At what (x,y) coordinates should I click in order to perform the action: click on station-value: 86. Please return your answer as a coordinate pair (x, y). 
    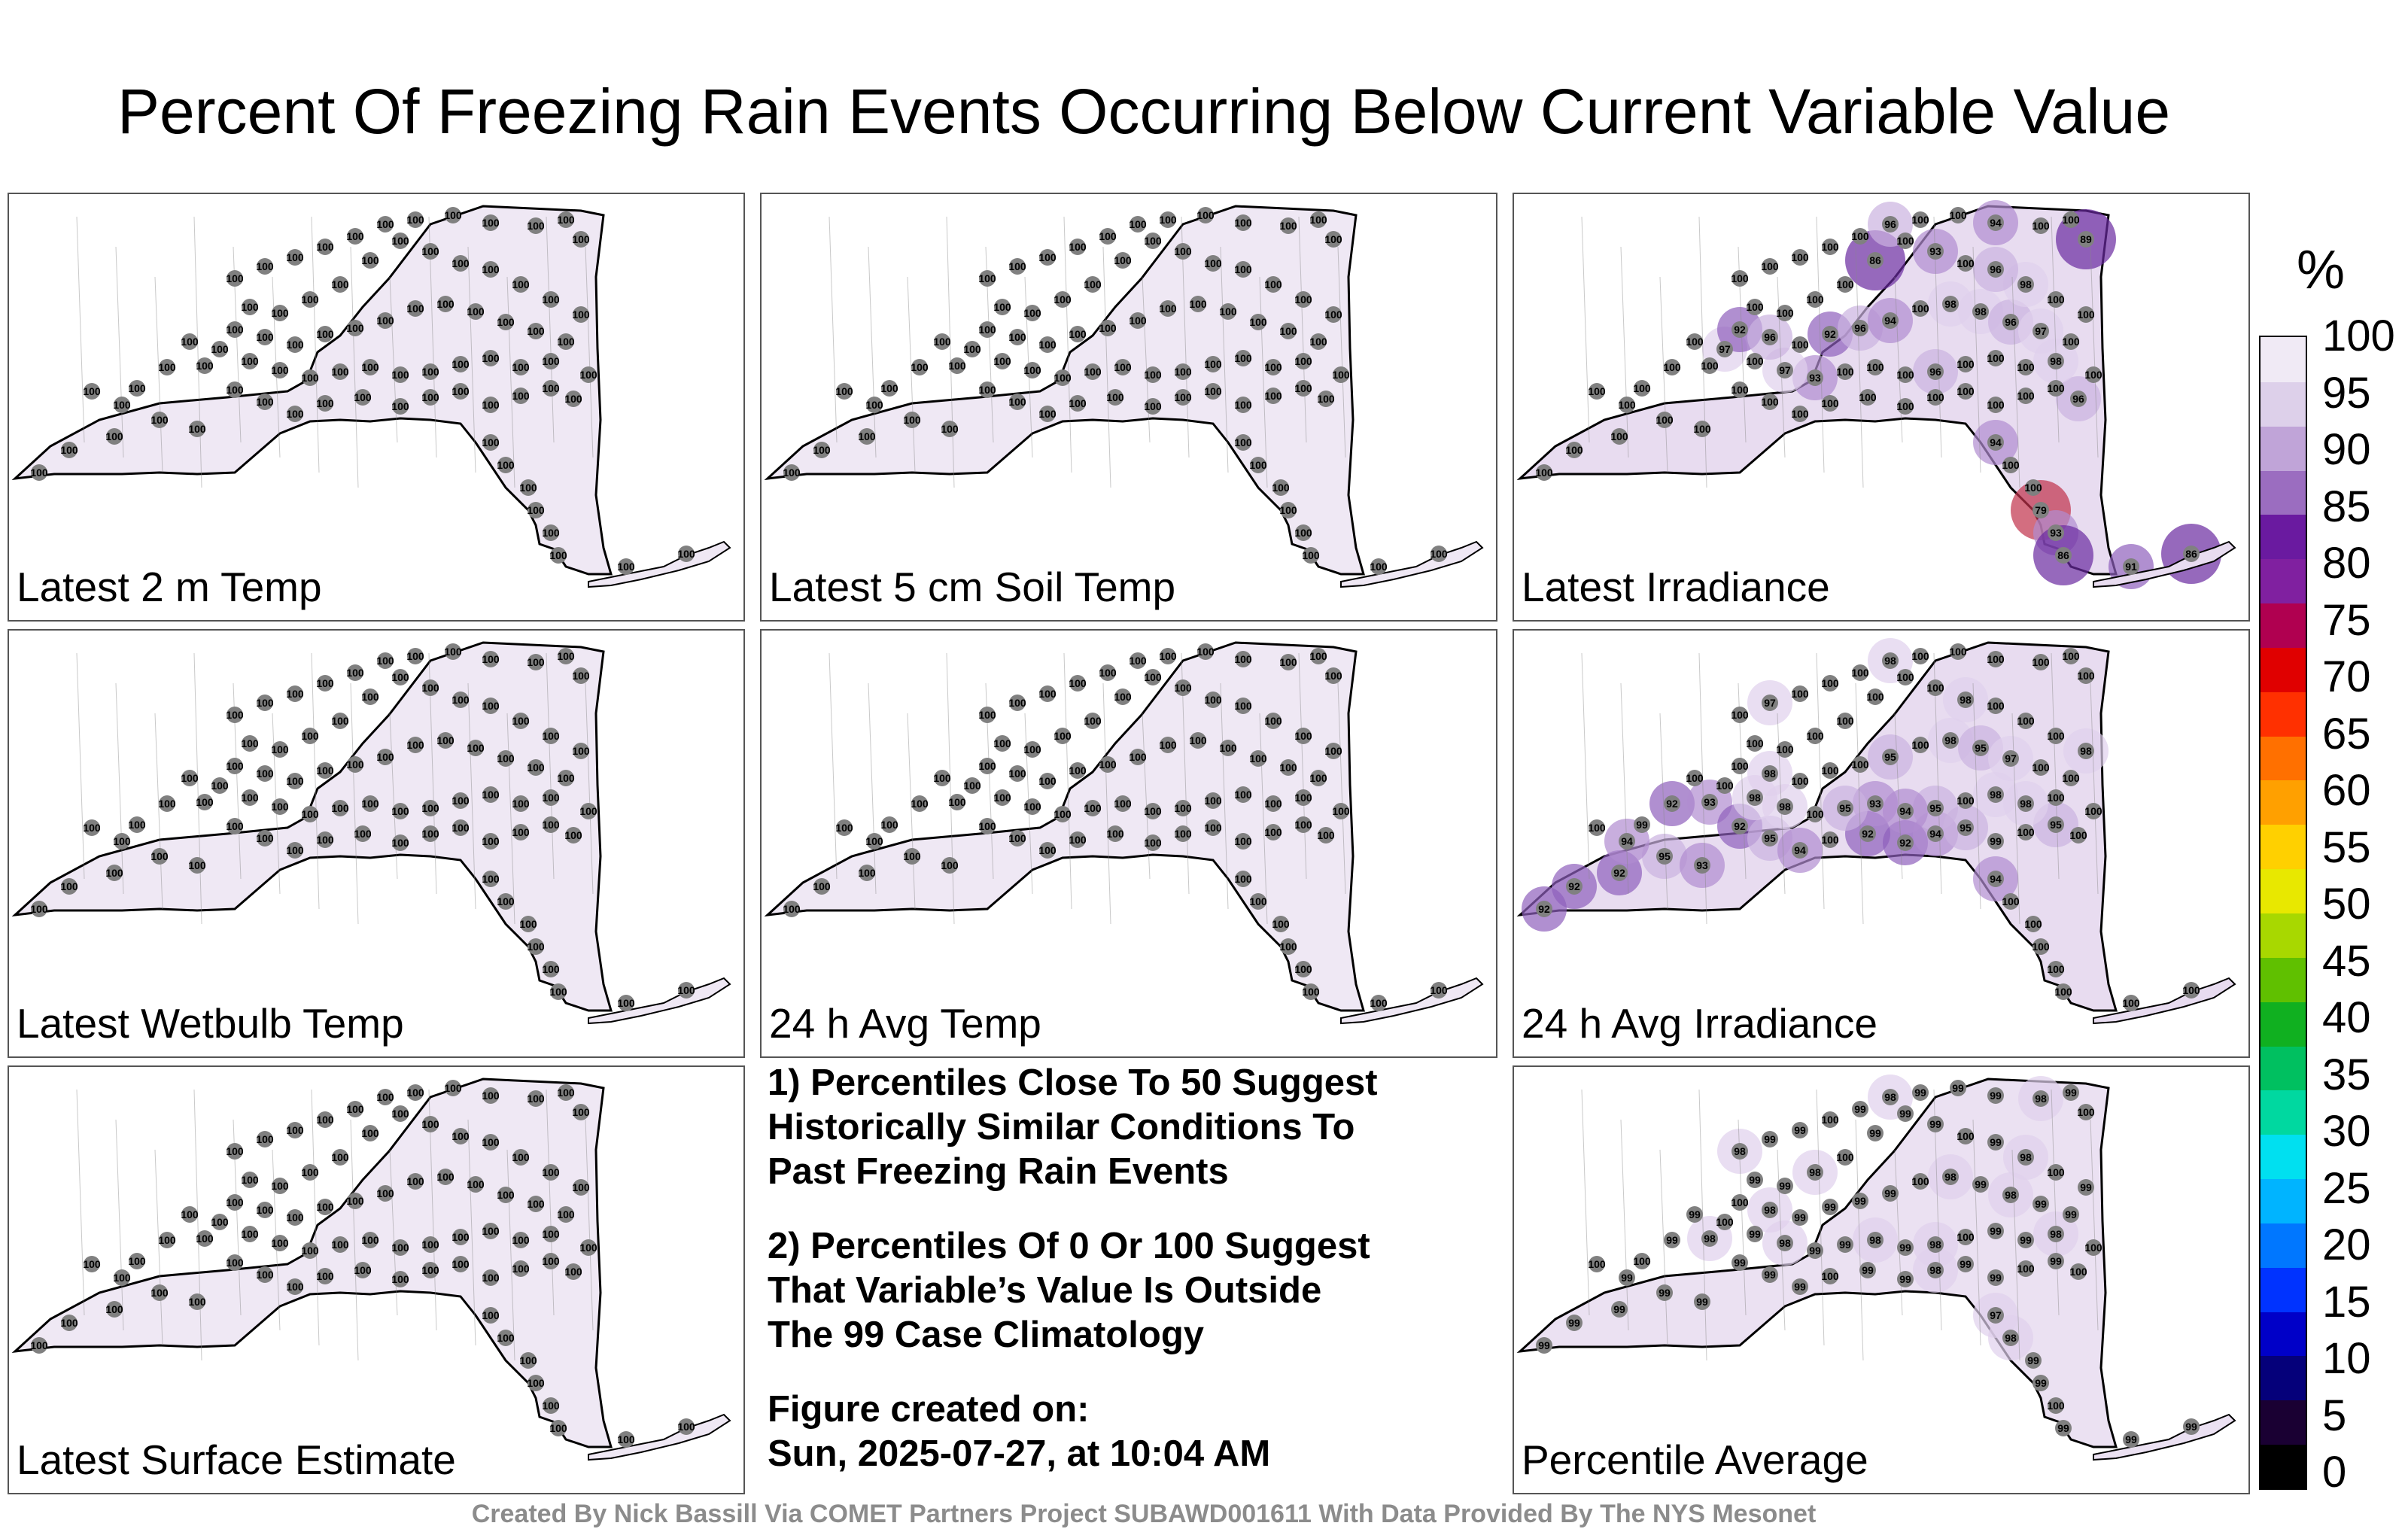
    Looking at the image, I should click on (2191, 554).